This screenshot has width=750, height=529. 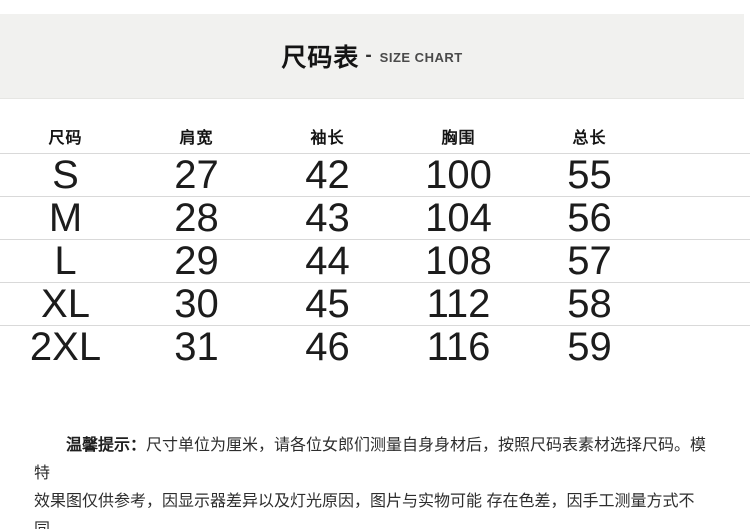 I want to click on notice-line-1-text: 尺寸单位为厘米，请各位女郎们测量自身身材后，按照尺码表素材选择尺码。模特, so click(x=370, y=459).